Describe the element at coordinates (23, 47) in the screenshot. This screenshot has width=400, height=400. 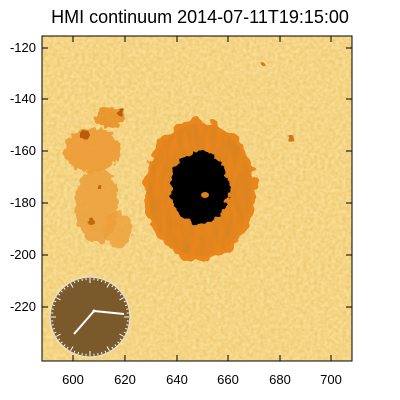
I see `y-tick-label: -120` at that location.